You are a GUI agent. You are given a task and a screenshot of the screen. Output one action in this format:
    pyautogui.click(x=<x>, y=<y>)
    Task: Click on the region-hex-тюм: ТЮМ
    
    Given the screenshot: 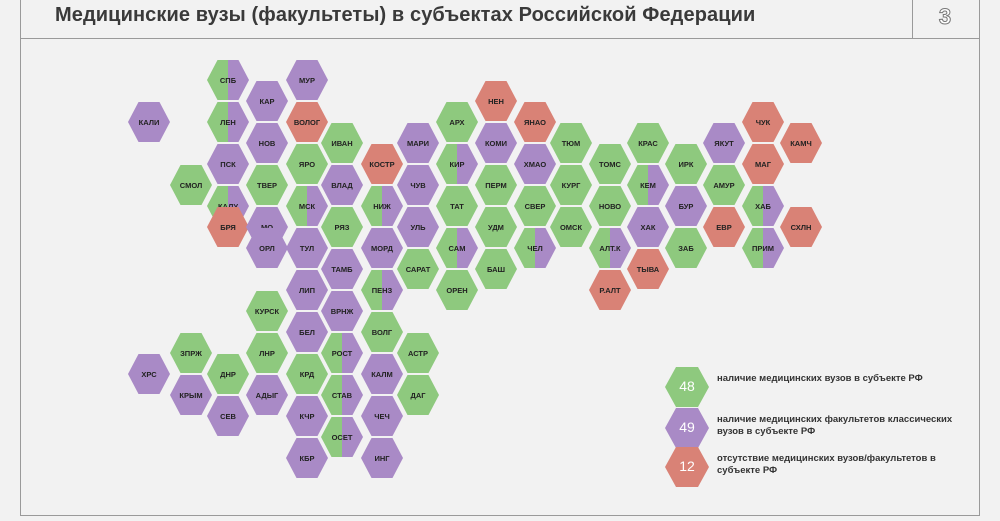 What is the action you would take?
    pyautogui.click(x=571, y=143)
    